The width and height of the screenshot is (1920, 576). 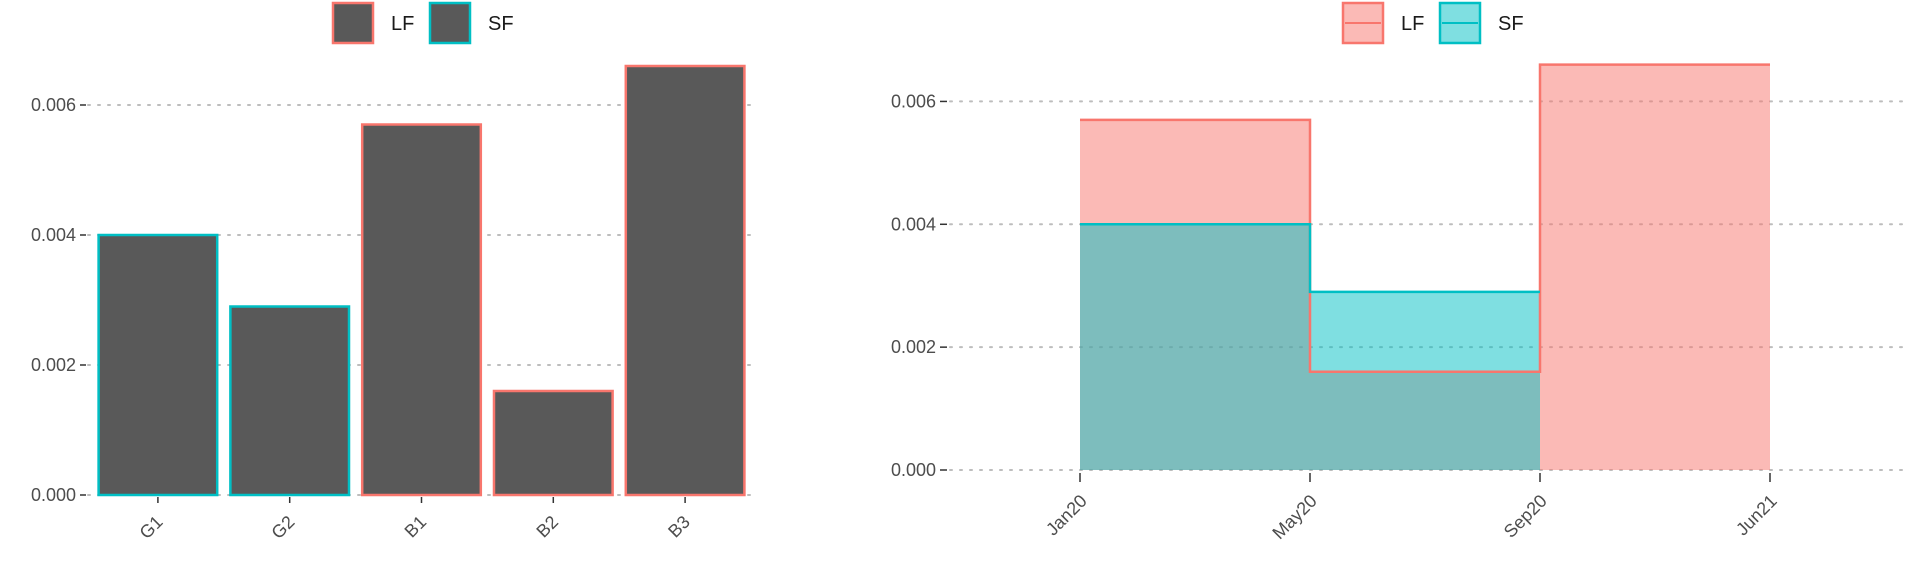 What do you see at coordinates (282, 527) in the screenshot?
I see `x-tick-label: G2` at bounding box center [282, 527].